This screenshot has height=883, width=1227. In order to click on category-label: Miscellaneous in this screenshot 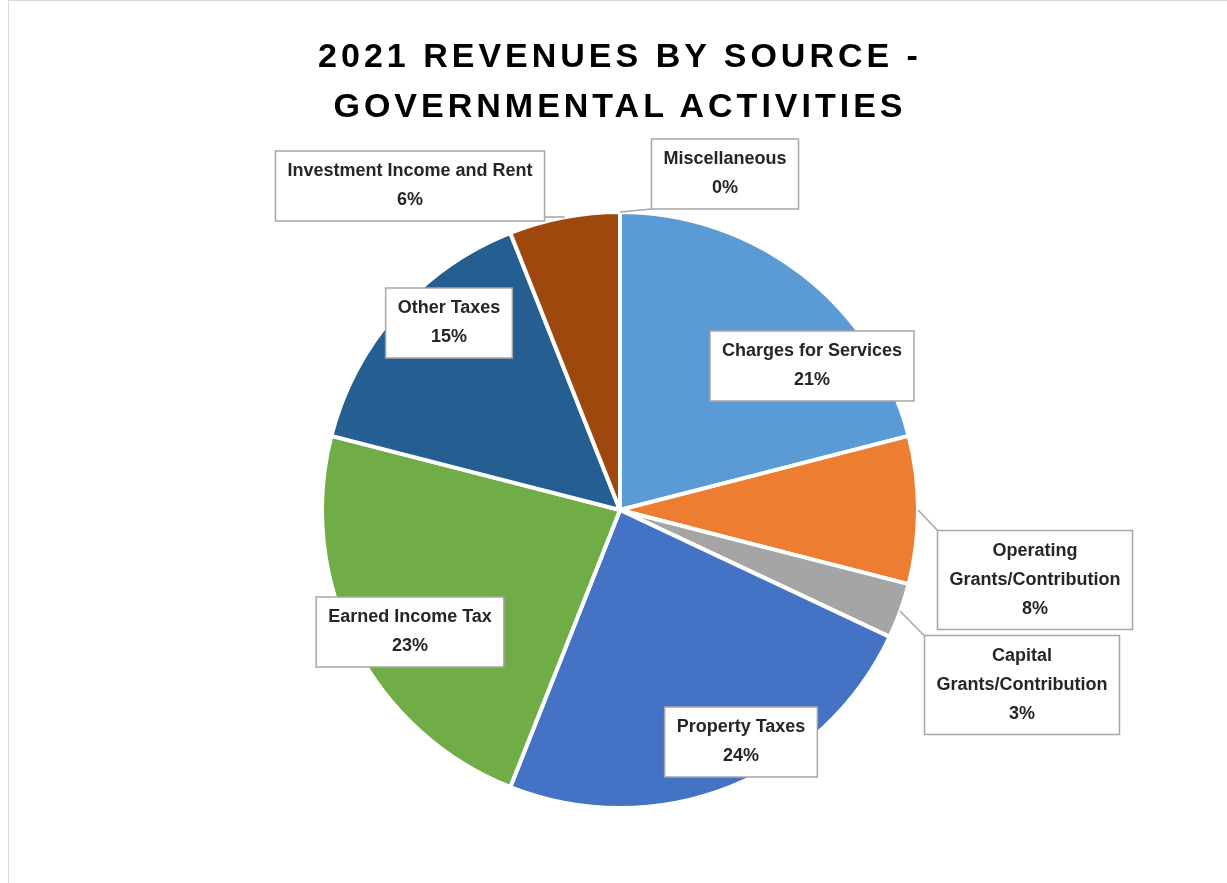, I will do `click(725, 158)`.